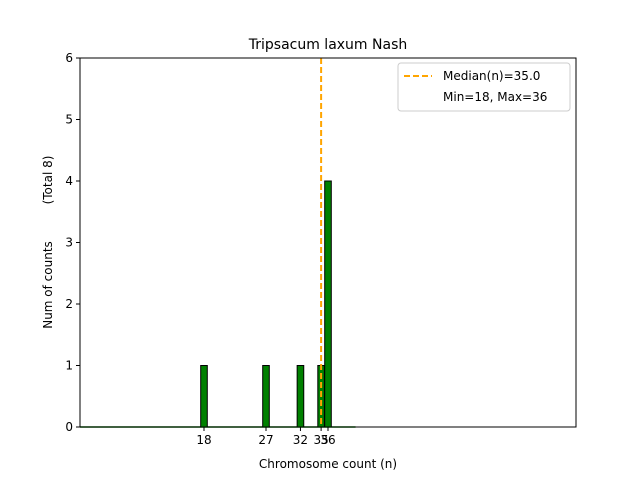 This screenshot has height=480, width=640. I want to click on y-tick-label-0: 0, so click(69, 427).